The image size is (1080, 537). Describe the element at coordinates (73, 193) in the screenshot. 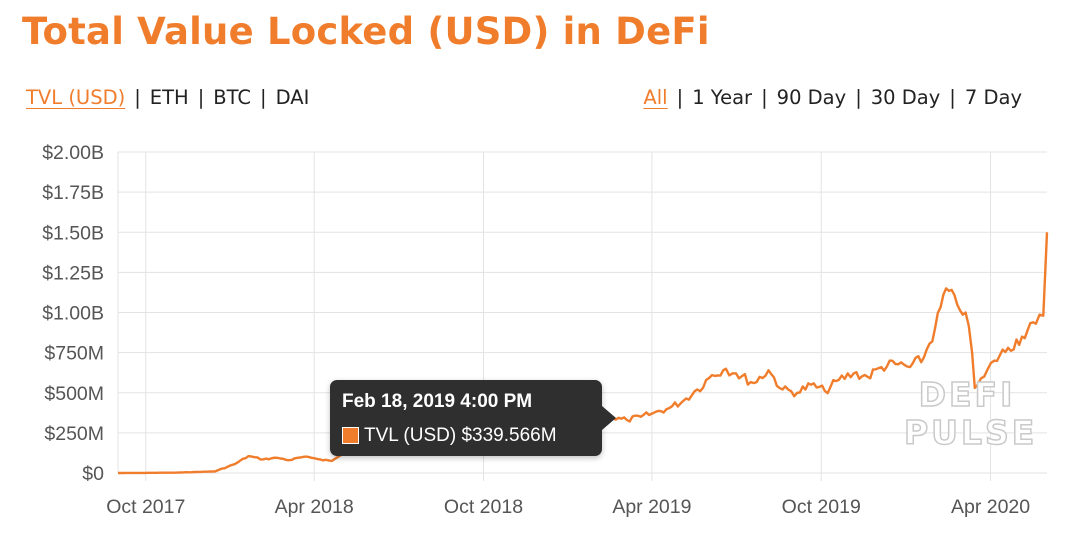

I see `y-tick-label: $1.75B` at that location.